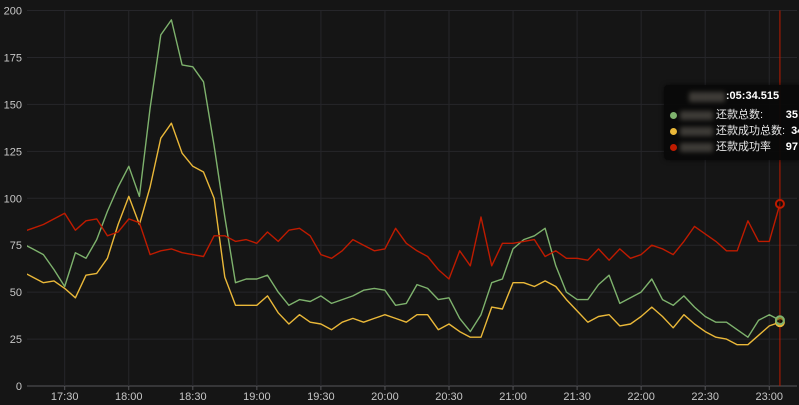  I want to click on x-axis-label: 18:00, so click(129, 397).